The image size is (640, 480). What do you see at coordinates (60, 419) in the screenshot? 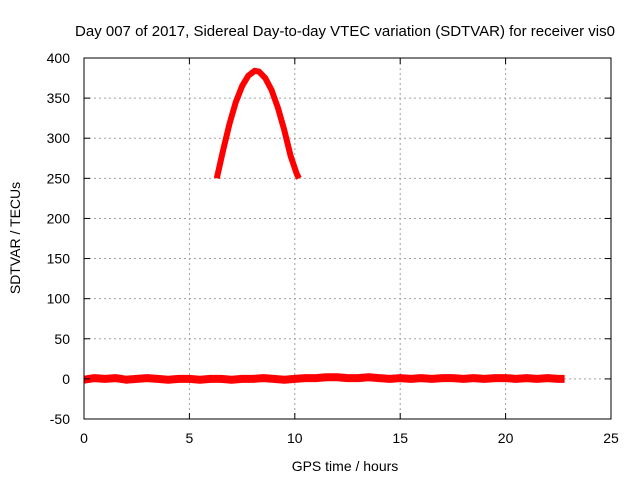
I see `y-tick-label: -50` at bounding box center [60, 419].